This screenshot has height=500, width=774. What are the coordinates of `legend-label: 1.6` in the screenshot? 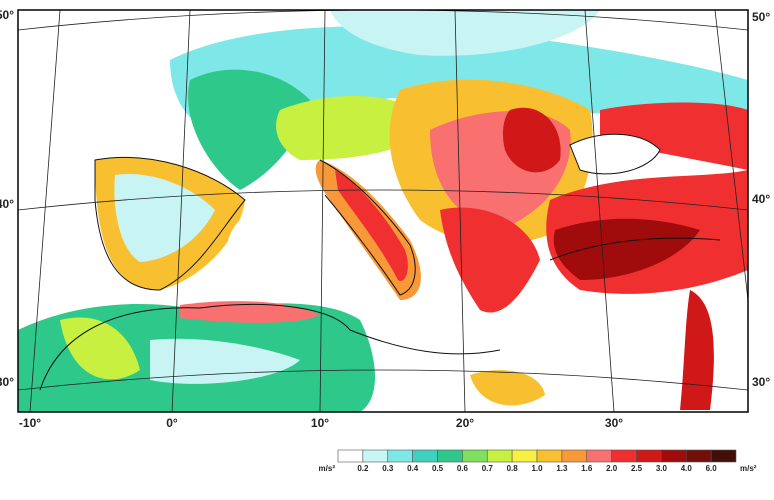 It's located at (587, 468).